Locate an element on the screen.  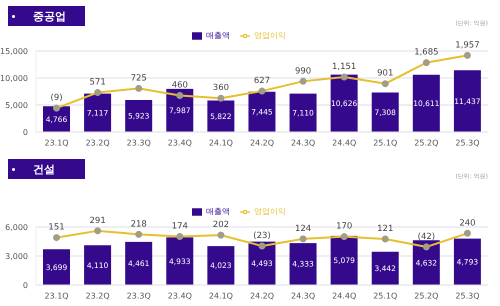
y-tick-label: 15,000 is located at coordinates (14, 51).